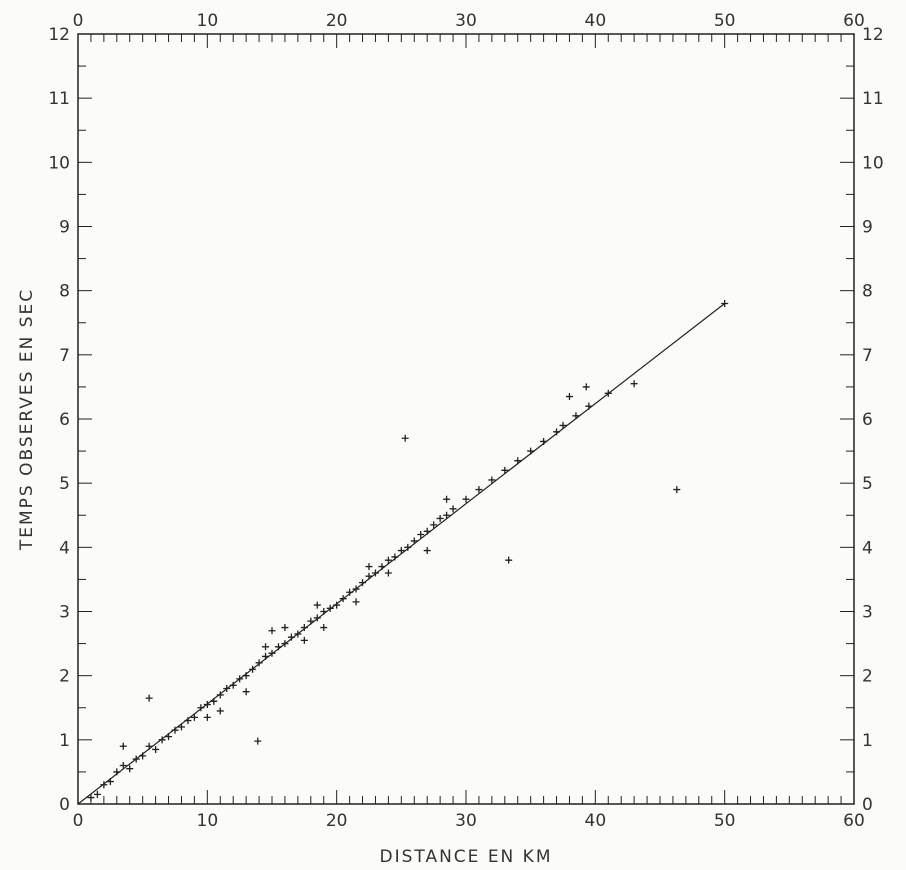 The height and width of the screenshot is (870, 906). Describe the element at coordinates (64, 613) in the screenshot. I see `y-tick-label-left: 3` at that location.